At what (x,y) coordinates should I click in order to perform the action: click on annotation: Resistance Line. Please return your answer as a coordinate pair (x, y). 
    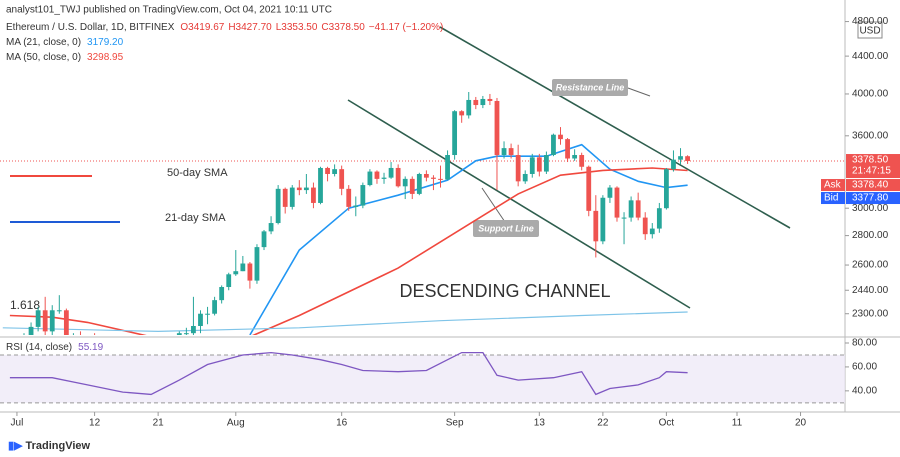
    Looking at the image, I should click on (590, 87).